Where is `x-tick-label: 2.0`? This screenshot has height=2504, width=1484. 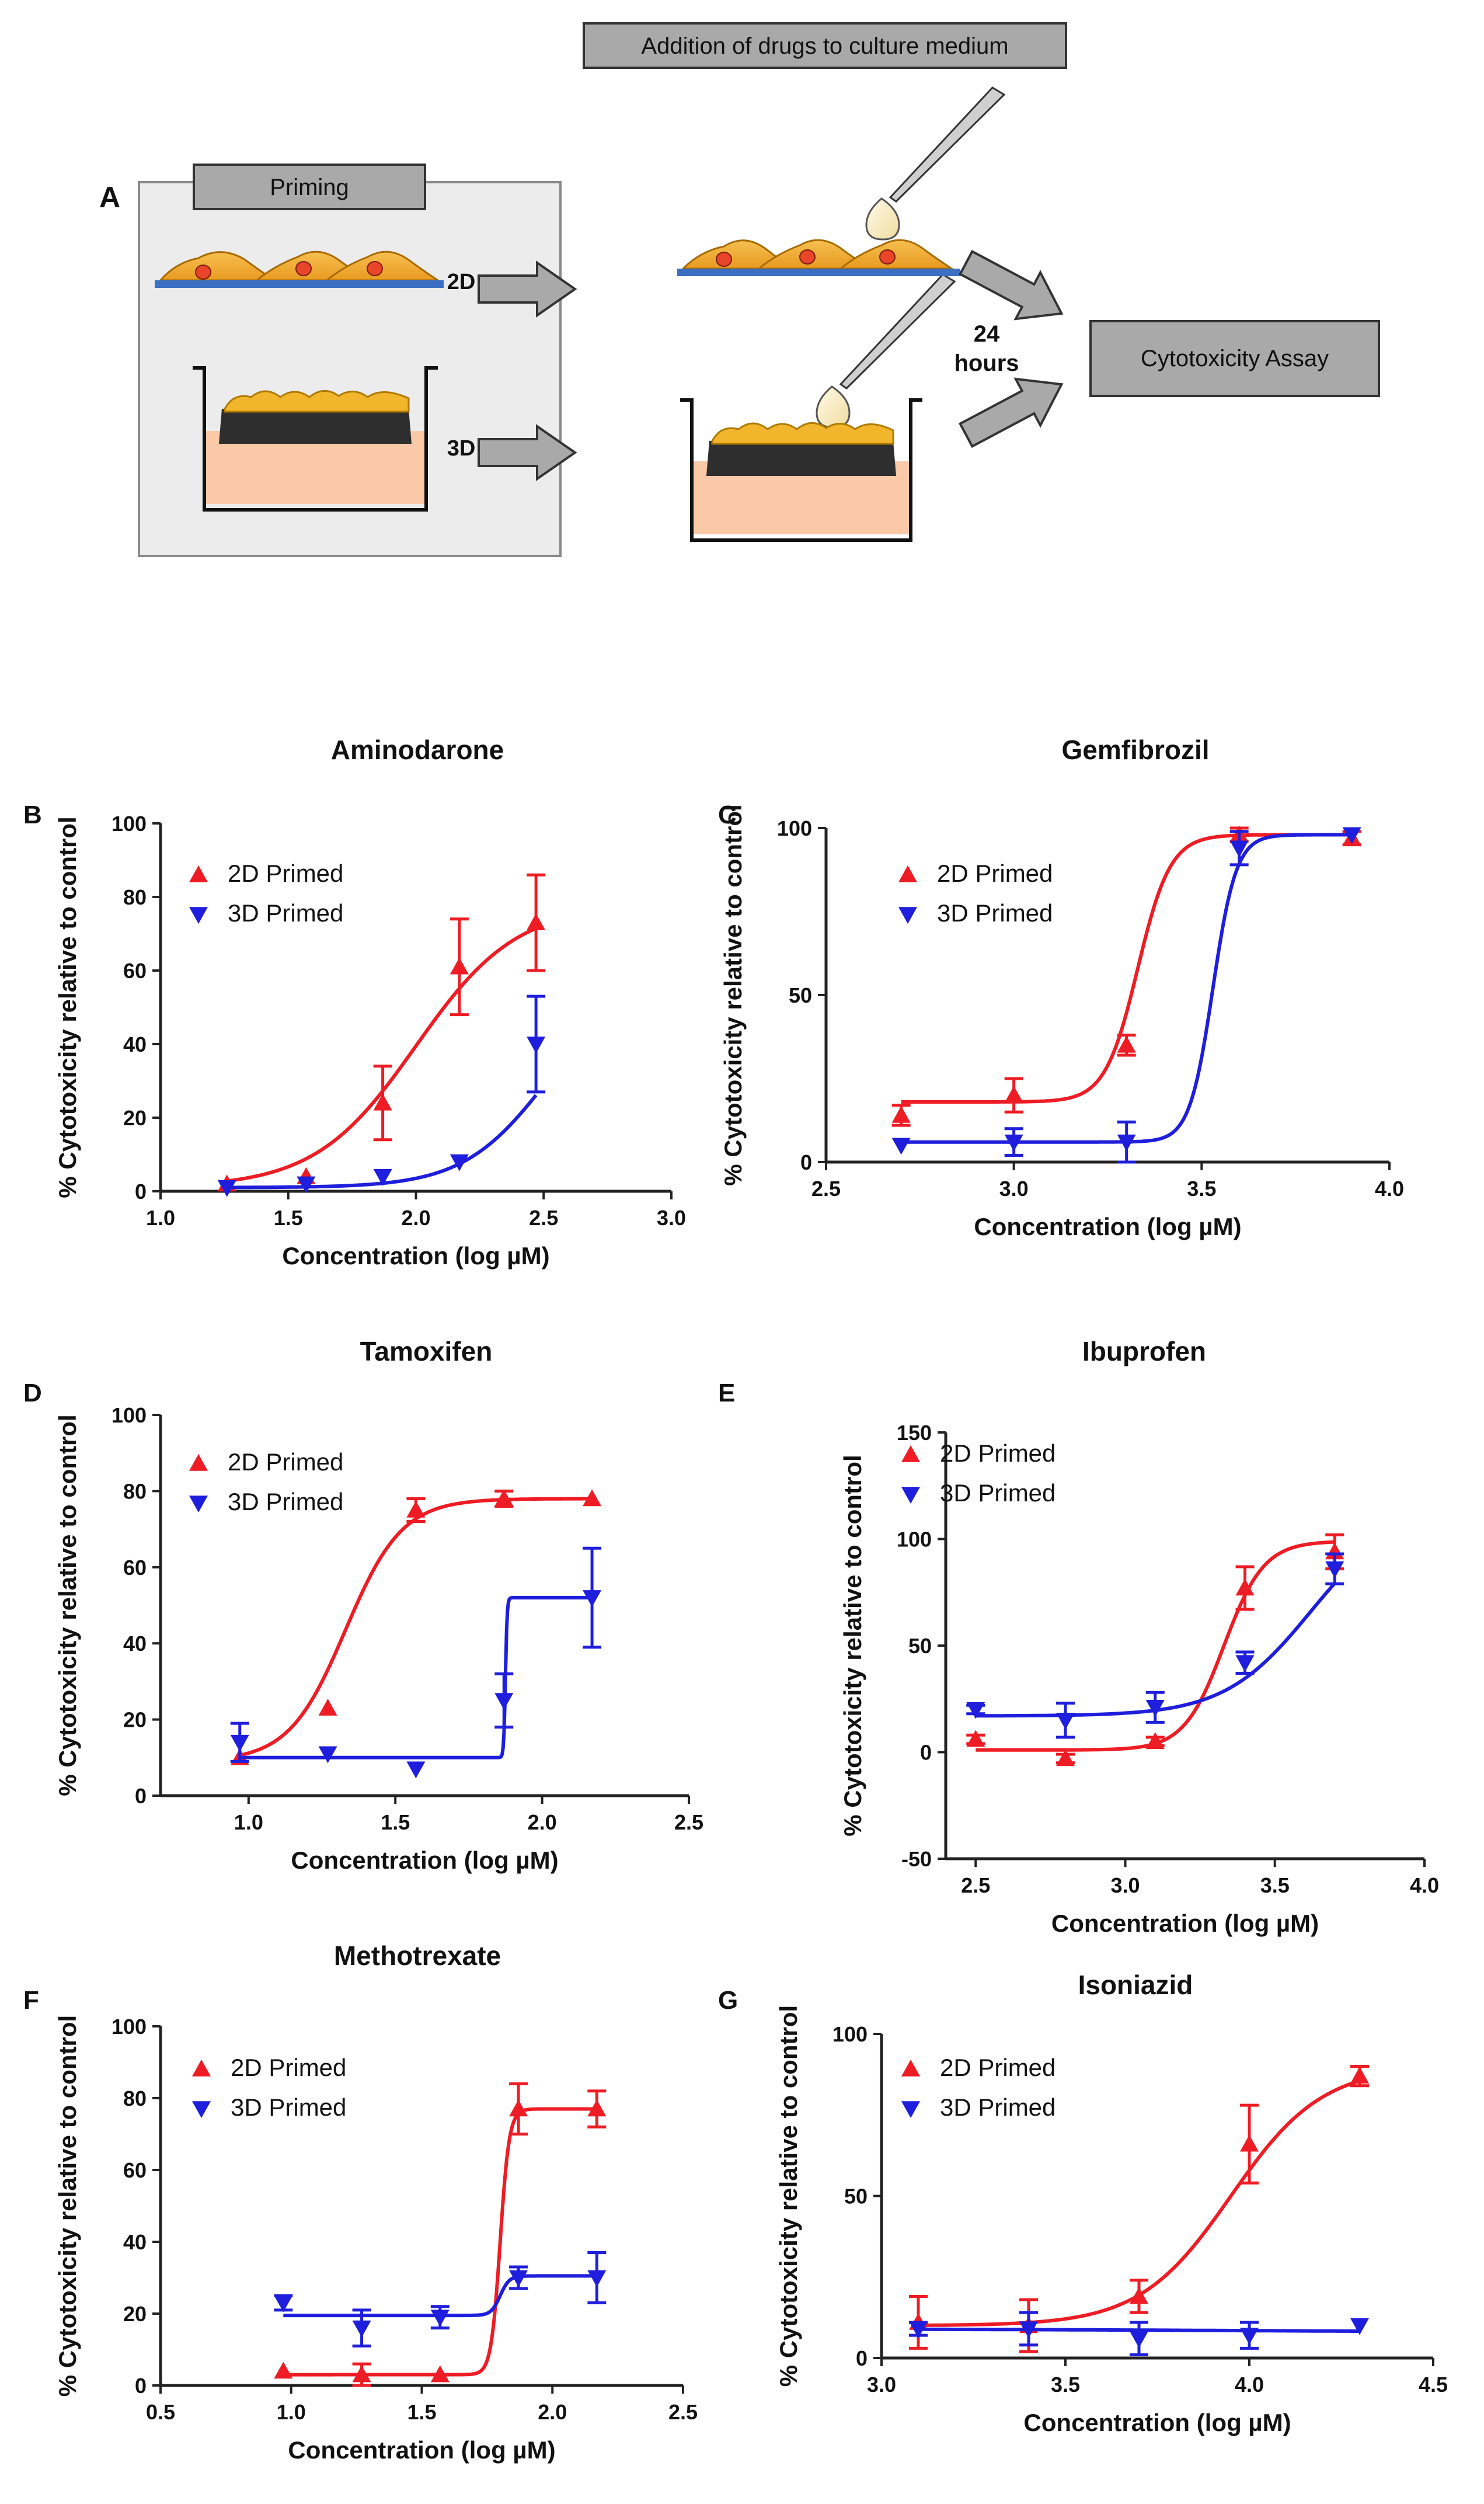
x-tick-label: 2.0 is located at coordinates (415, 1218).